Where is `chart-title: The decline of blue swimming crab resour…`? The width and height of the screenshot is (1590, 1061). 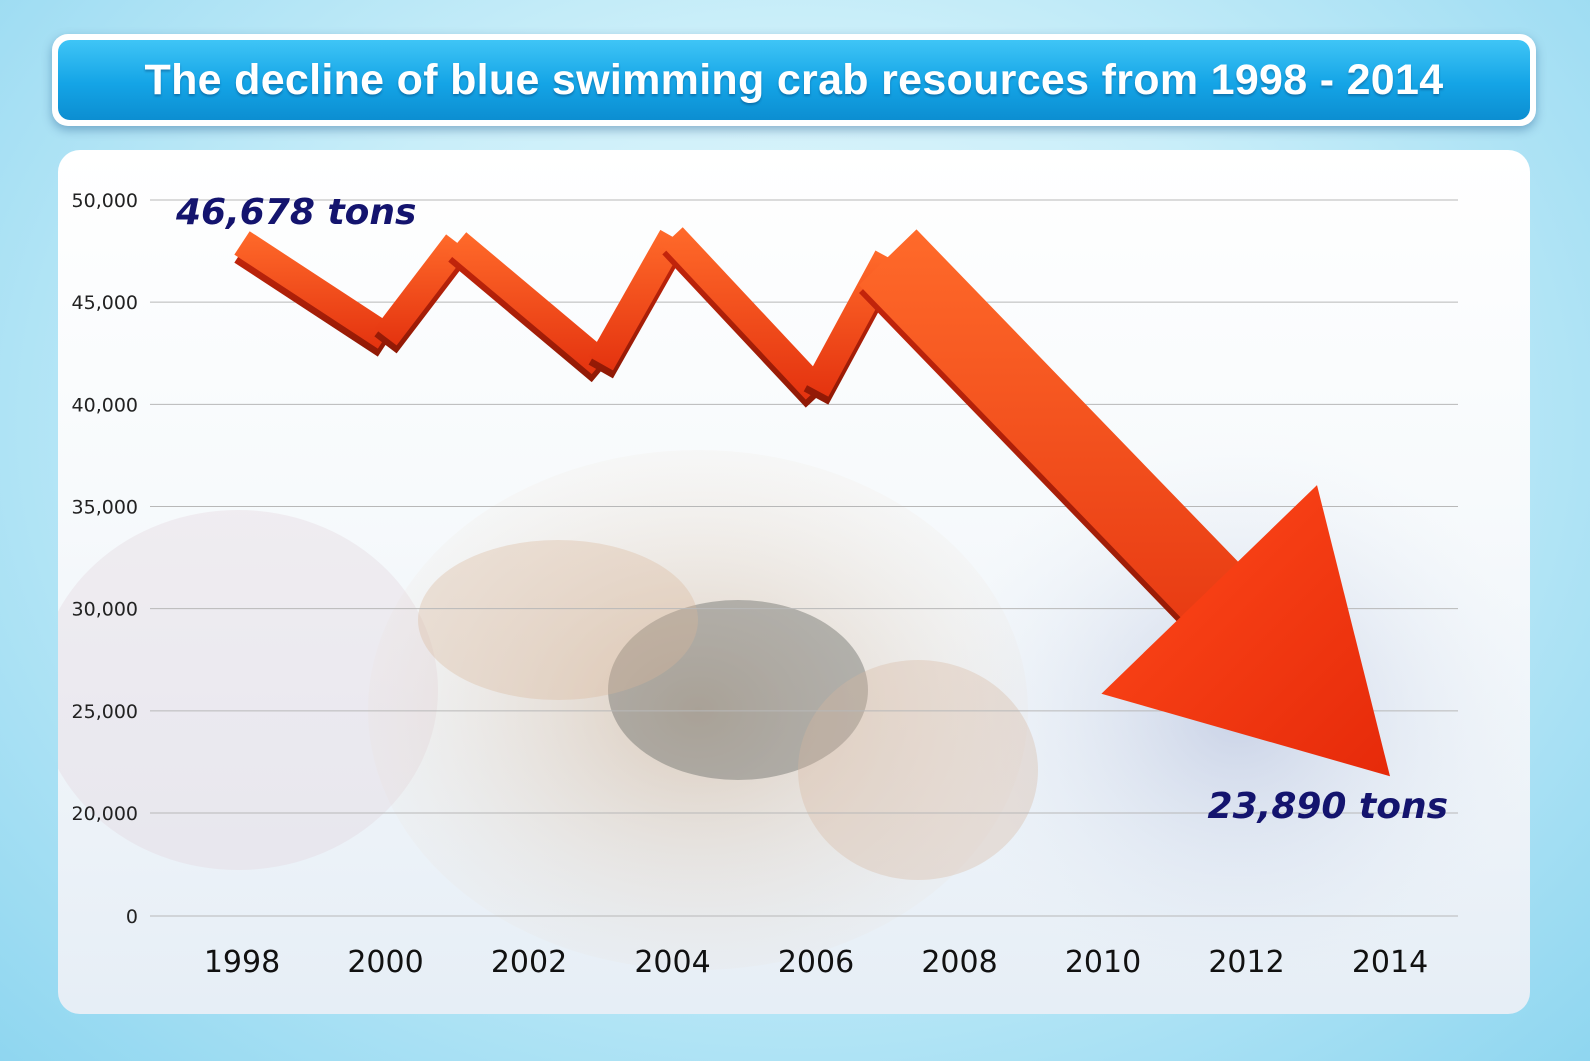 chart-title: The decline of blue swimming crab resour… is located at coordinates (794, 79).